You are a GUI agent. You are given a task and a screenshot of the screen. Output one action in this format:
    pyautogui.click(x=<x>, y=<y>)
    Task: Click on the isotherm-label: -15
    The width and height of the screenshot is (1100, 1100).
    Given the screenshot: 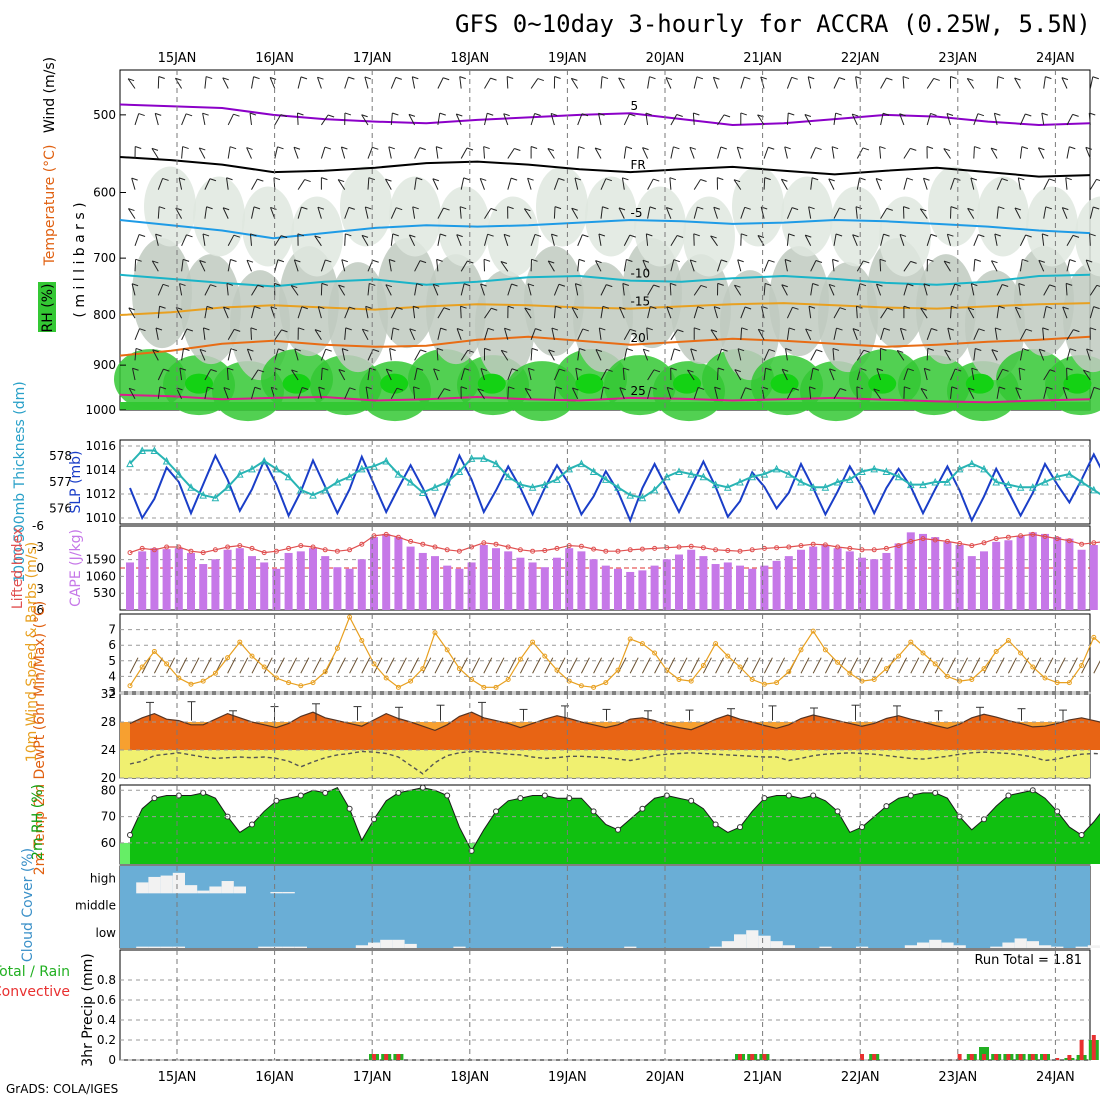 What is the action you would take?
    pyautogui.click(x=641, y=302)
    